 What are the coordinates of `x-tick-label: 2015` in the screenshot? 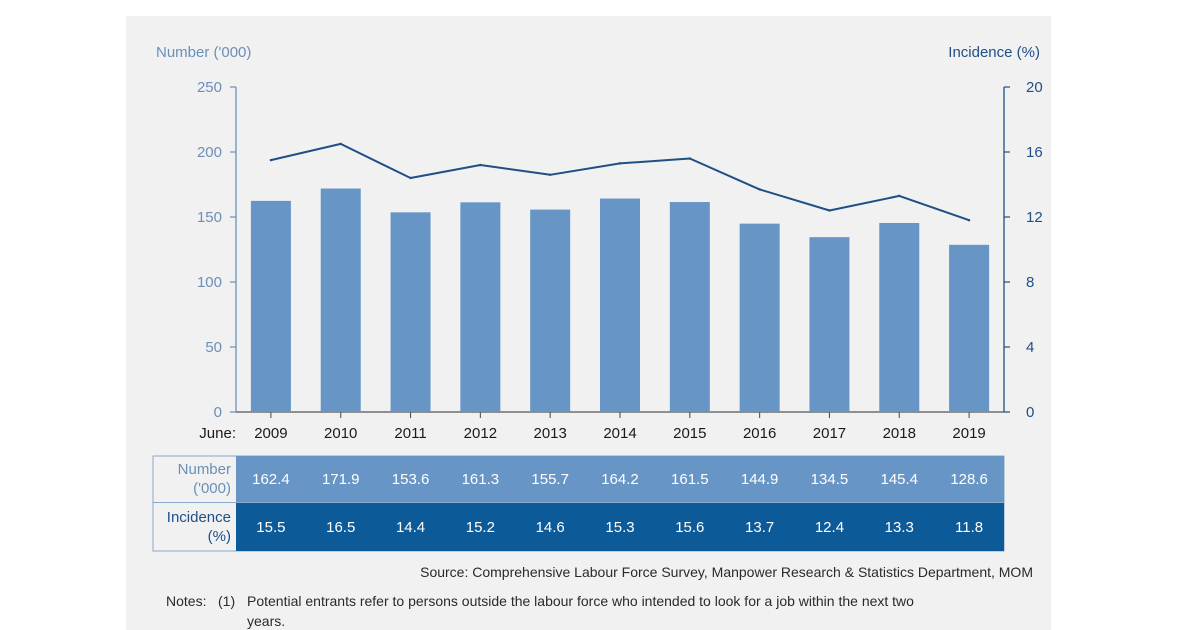 It's located at (689, 433).